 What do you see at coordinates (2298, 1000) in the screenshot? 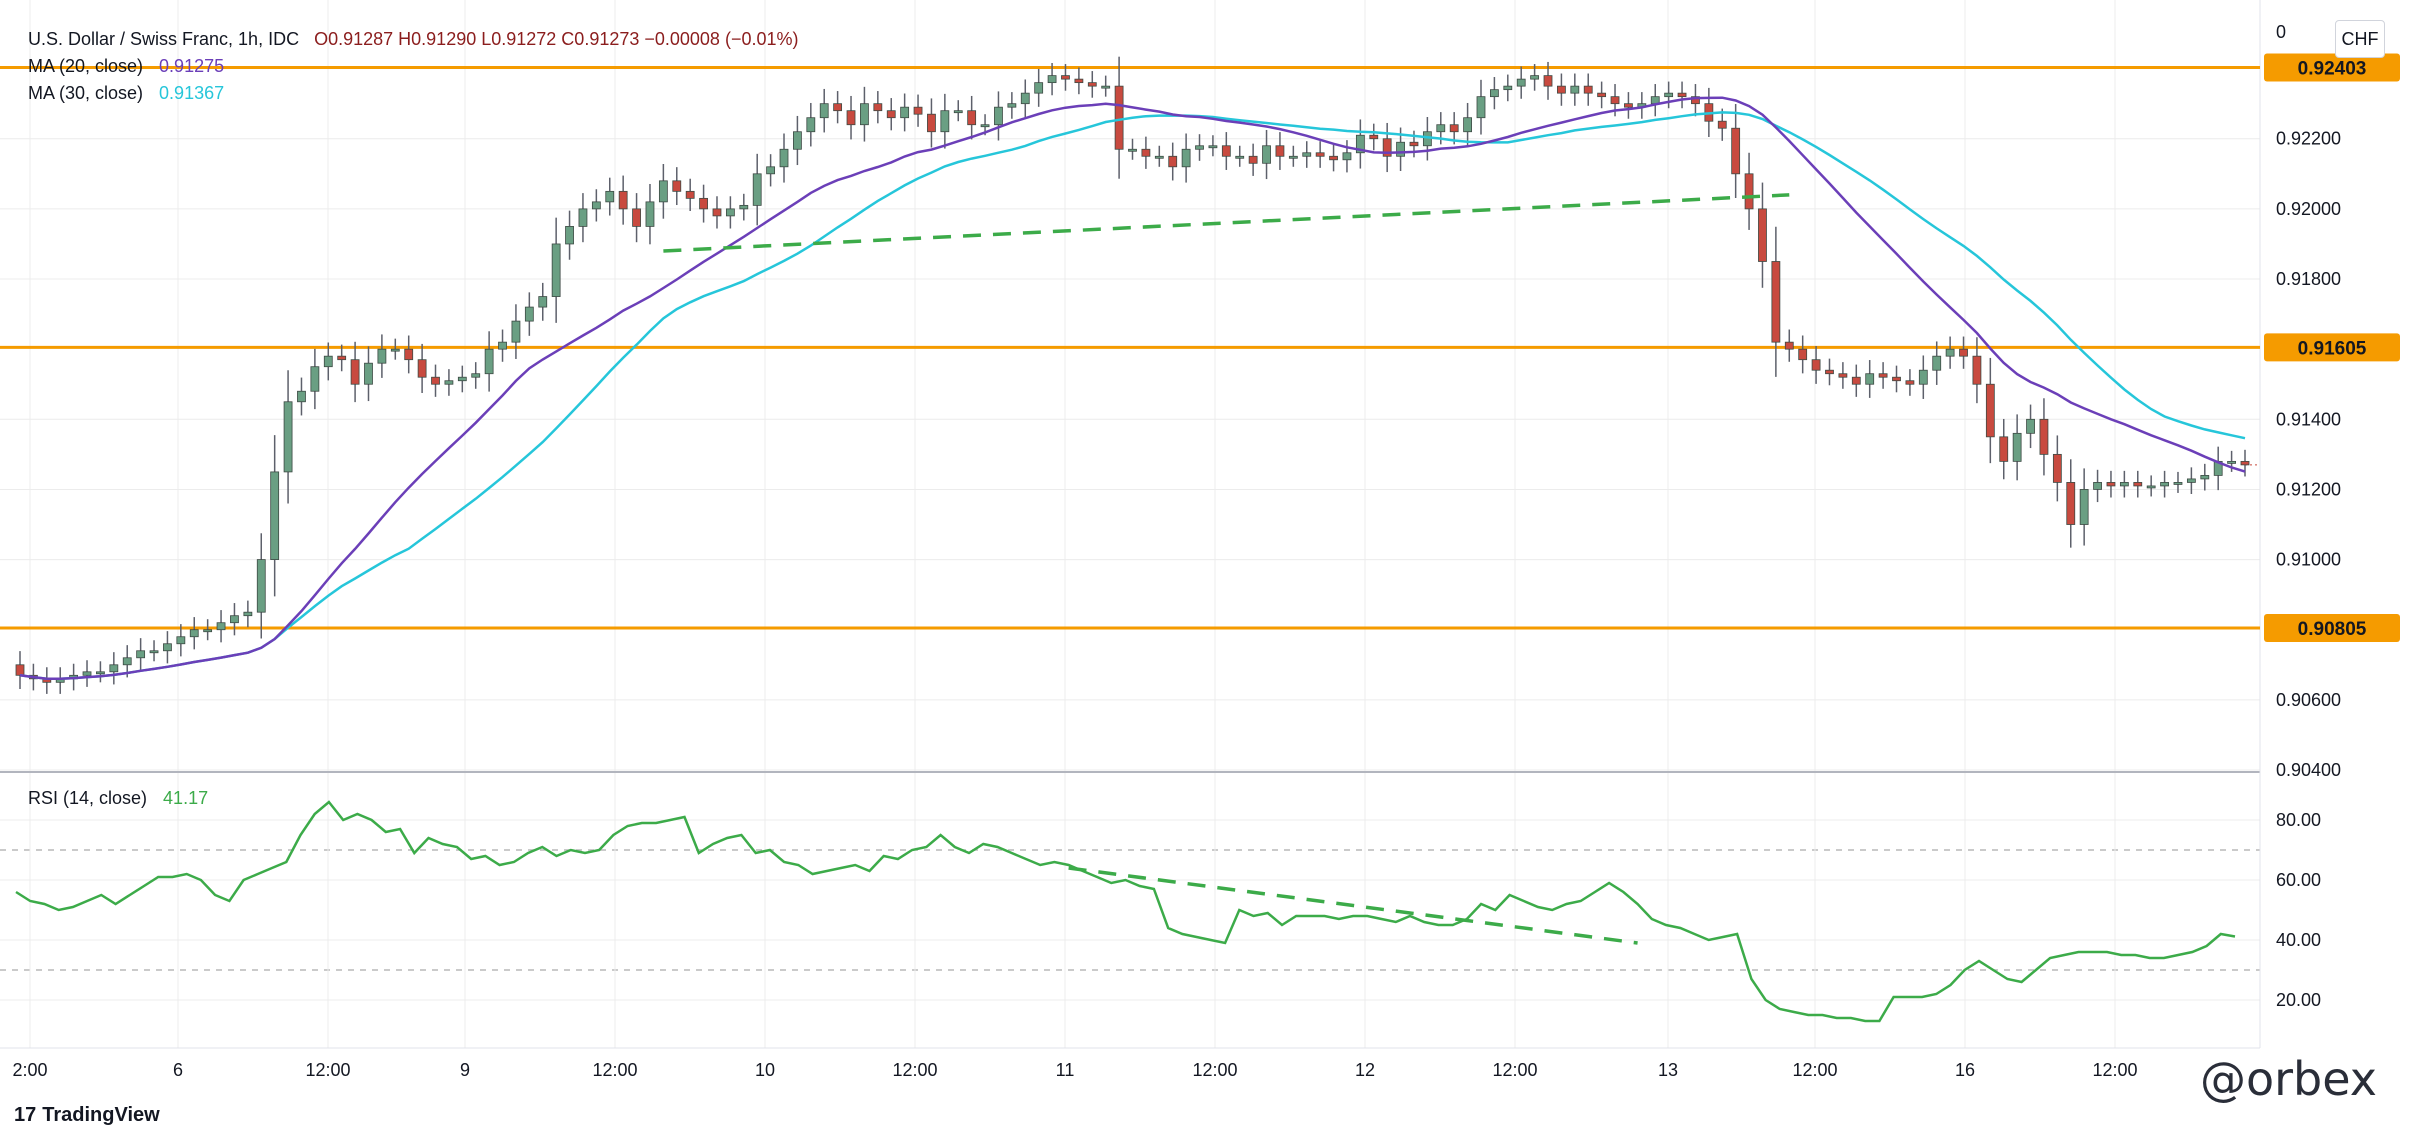
I see `rsi-tick-label: 20.00` at bounding box center [2298, 1000].